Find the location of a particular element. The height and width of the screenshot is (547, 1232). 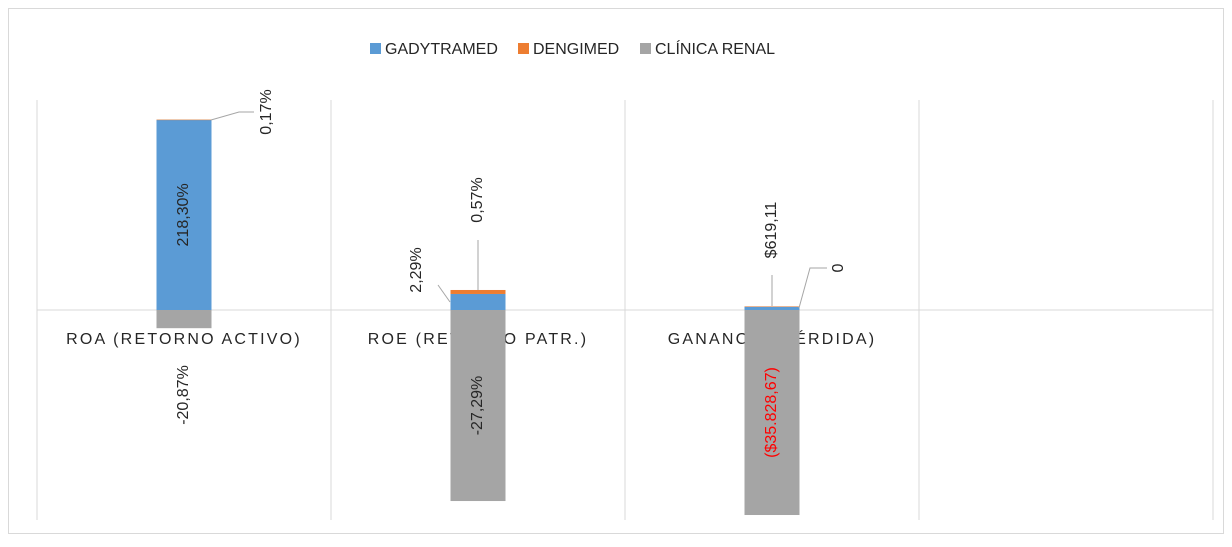

data-label: -20,87% is located at coordinates (183, 395).